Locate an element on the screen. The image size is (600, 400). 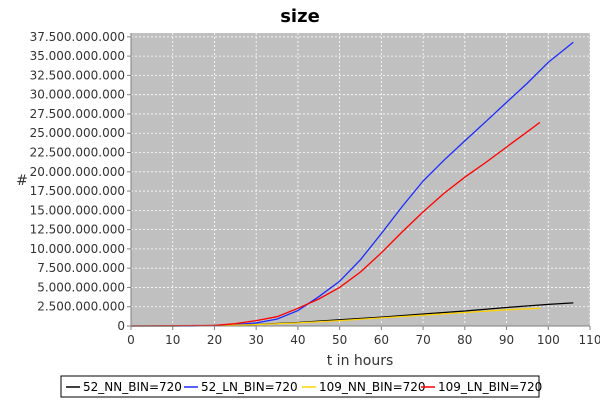
x-tick-label-8: 80 is located at coordinates (464, 340).